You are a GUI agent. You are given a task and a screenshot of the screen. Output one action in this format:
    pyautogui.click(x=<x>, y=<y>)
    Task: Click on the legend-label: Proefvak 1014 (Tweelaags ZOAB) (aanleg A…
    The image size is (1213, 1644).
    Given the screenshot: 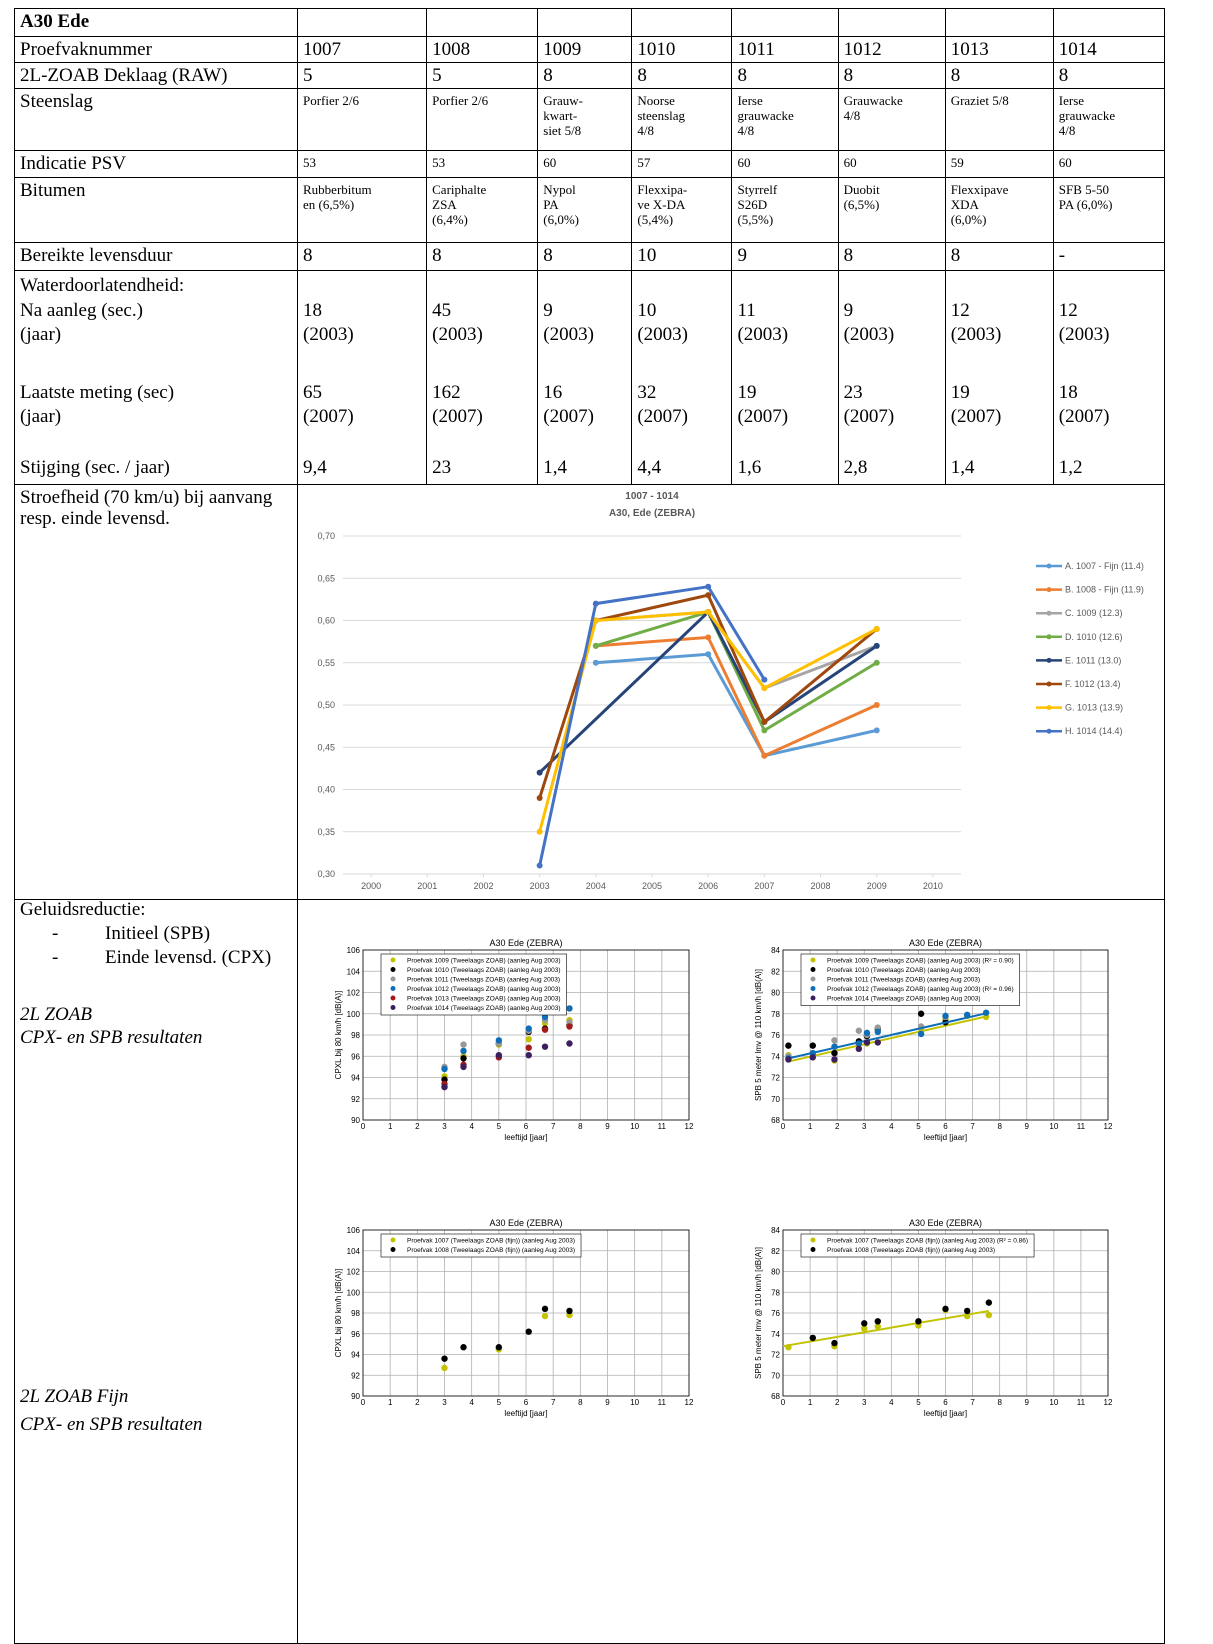 What is the action you would take?
    pyautogui.click(x=484, y=1008)
    